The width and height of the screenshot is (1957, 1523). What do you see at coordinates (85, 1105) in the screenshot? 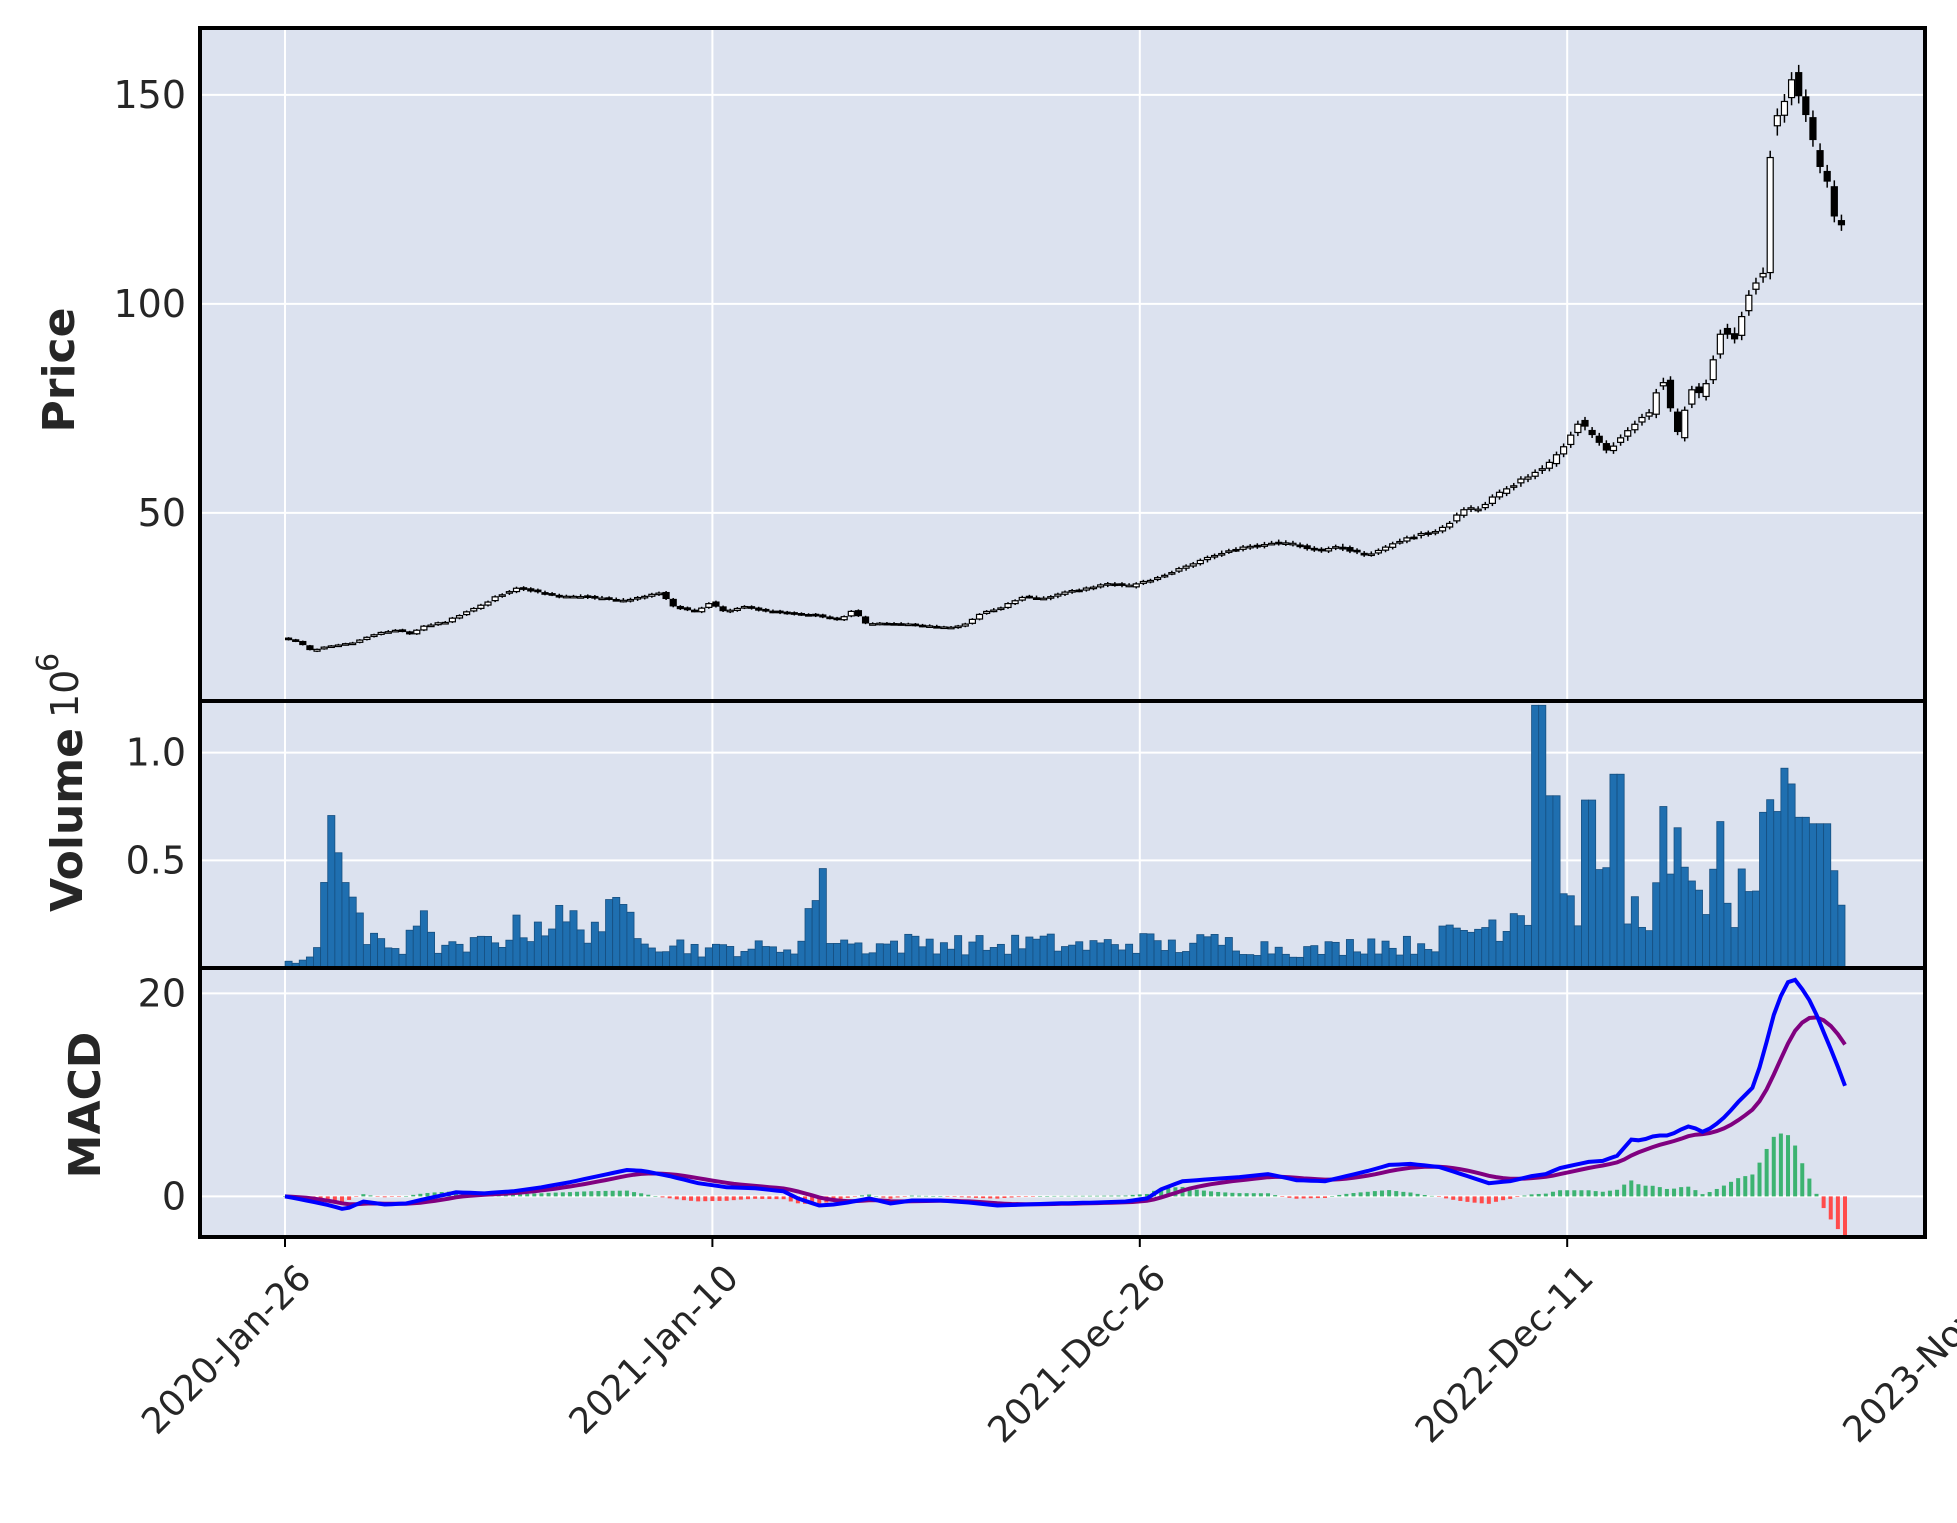
I see `macd-axis-title: MACD` at bounding box center [85, 1105].